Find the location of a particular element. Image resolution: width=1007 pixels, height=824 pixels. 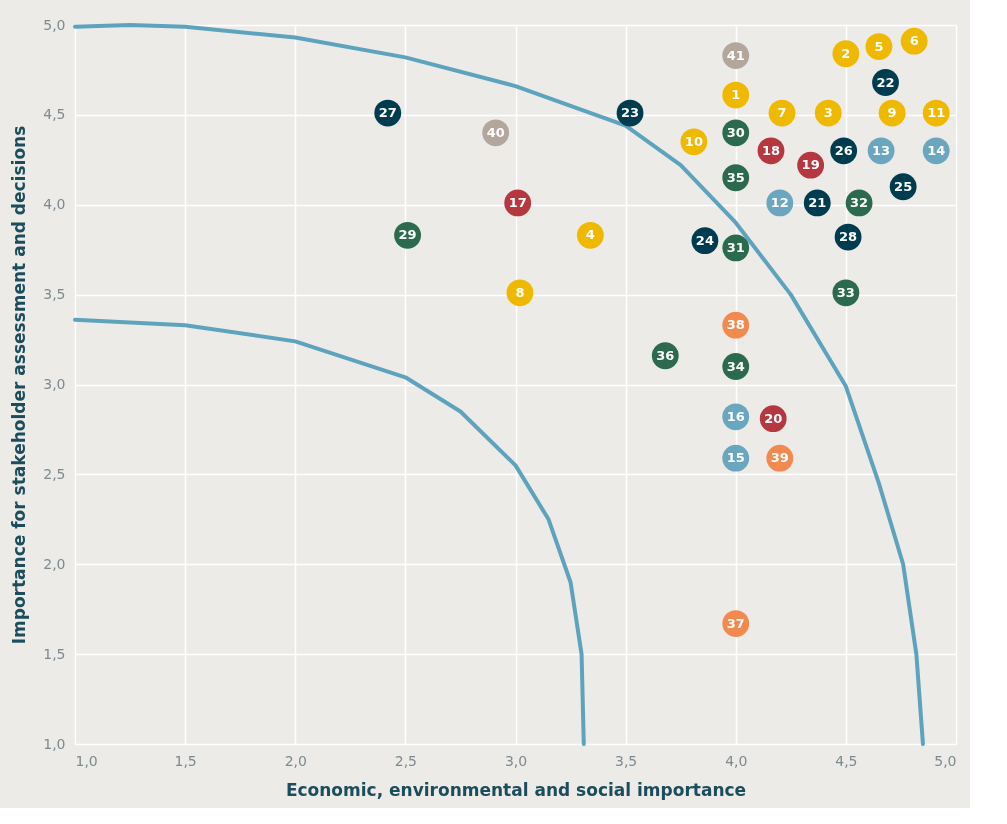

annotation: 27 is located at coordinates (387, 113).